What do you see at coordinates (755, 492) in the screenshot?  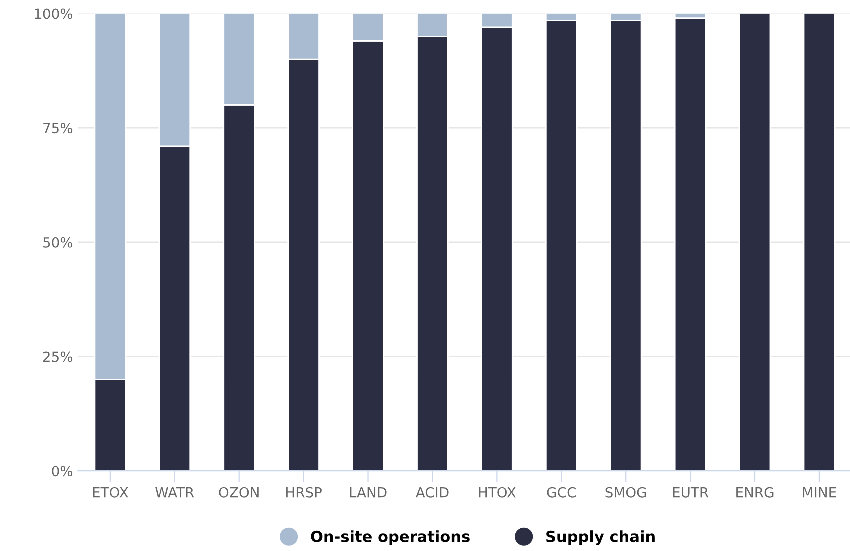 I see `x-tick-label: ENRG` at bounding box center [755, 492].